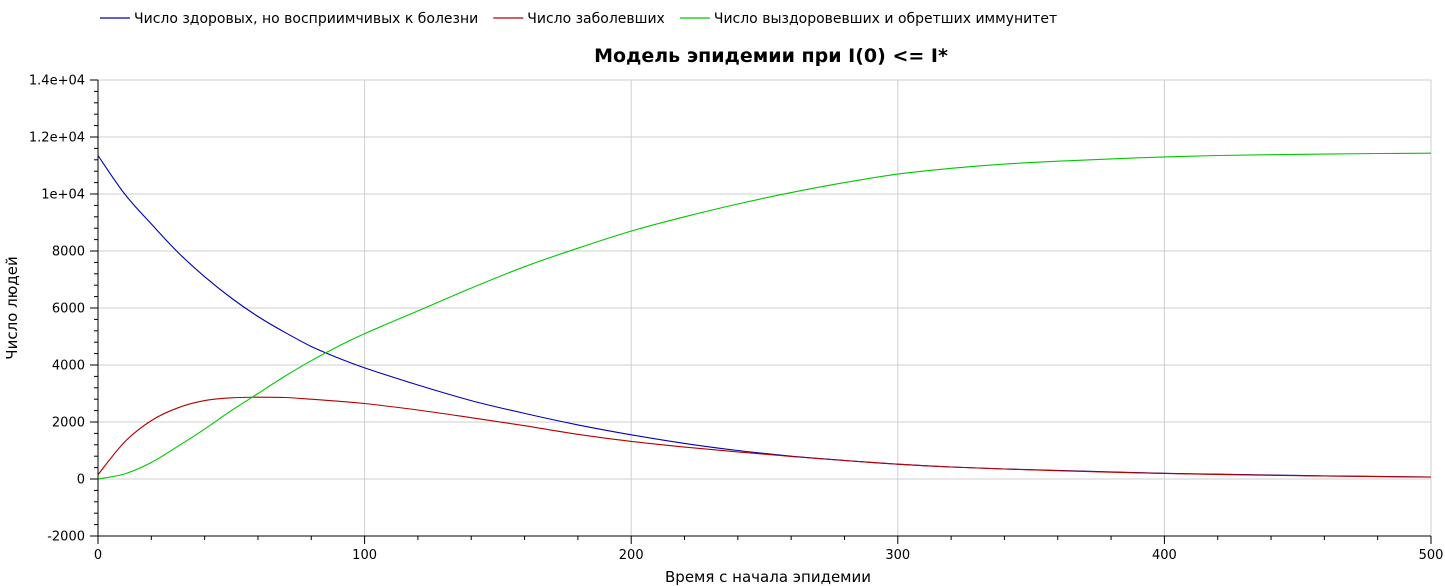 The image size is (1445, 586). What do you see at coordinates (98, 555) in the screenshot?
I see `x-tick-label-0: 0` at bounding box center [98, 555].